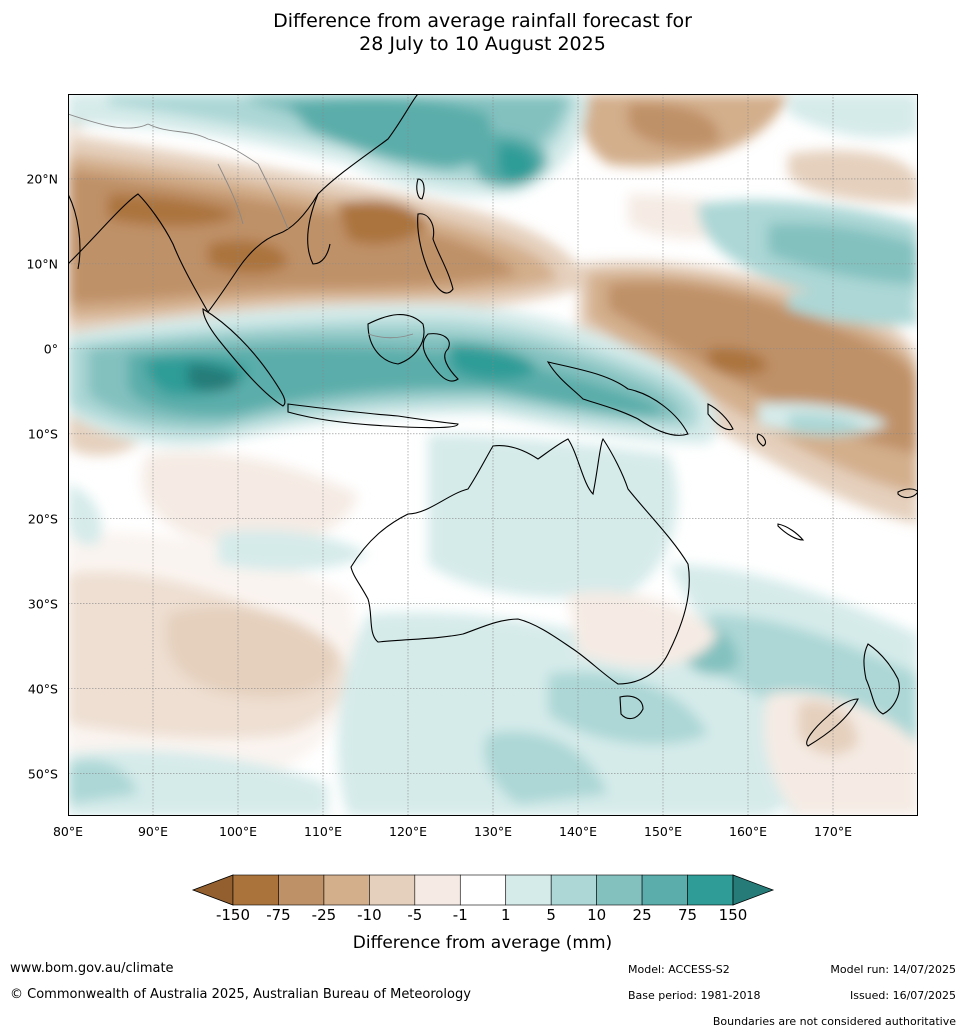  Describe the element at coordinates (369, 915) in the screenshot. I see `colorbar-tick-label: -10` at that location.